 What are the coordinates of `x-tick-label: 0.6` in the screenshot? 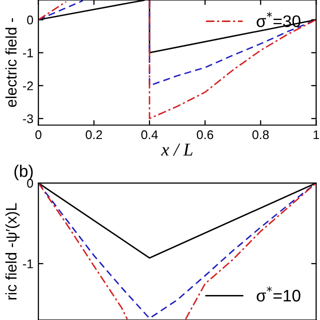 It's located at (205, 135).